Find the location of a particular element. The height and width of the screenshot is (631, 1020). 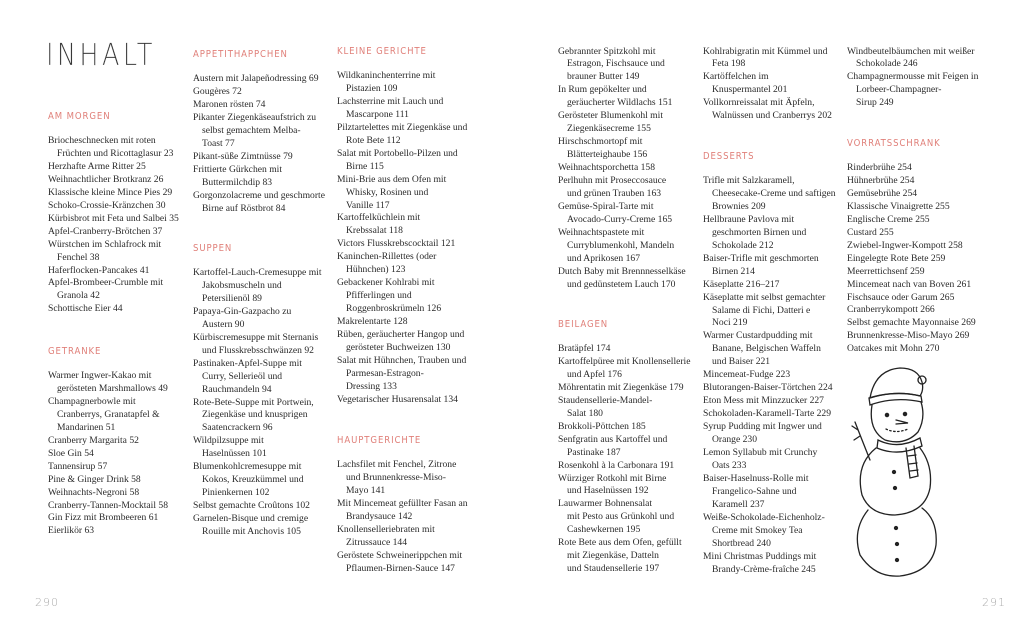

toc-entry: Schoko-Crossie-Kränzchen 30 is located at coordinates (107, 205).